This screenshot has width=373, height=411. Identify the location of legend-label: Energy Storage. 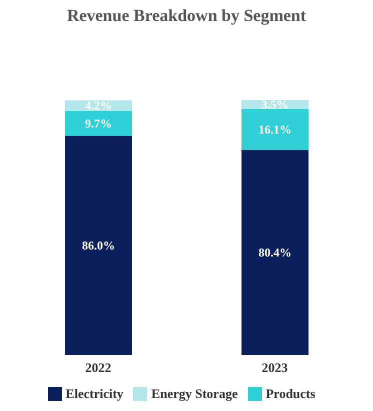
(194, 393).